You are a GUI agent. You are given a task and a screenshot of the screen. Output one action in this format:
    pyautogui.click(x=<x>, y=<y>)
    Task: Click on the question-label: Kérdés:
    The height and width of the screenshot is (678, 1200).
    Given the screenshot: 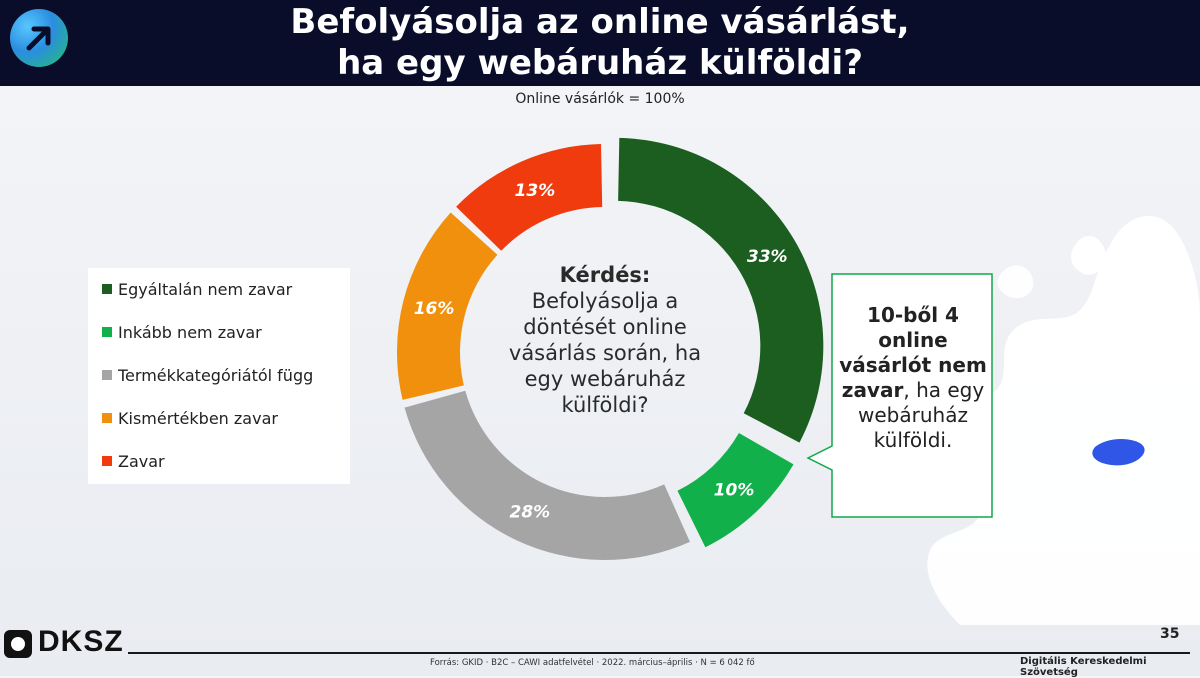 What is the action you would take?
    pyautogui.click(x=605, y=275)
    